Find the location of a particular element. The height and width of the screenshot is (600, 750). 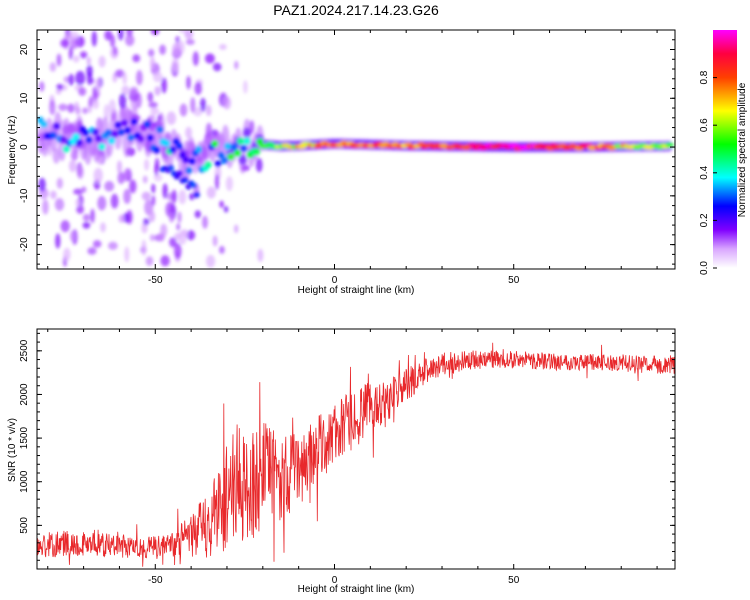

snr-ylabel: SNR (10 * v/v) is located at coordinates (12, 450).